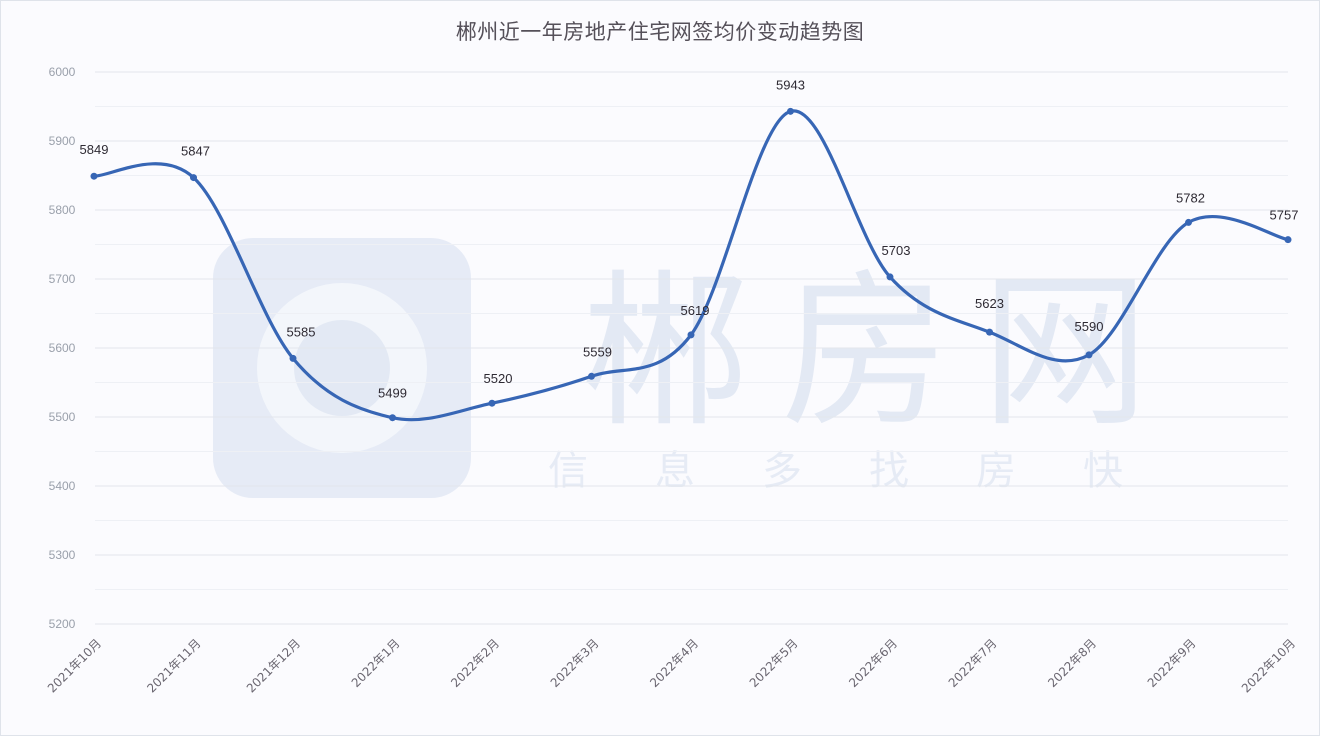 Image resolution: width=1320 pixels, height=736 pixels. I want to click on y-tick-label: 5600, so click(62, 348).